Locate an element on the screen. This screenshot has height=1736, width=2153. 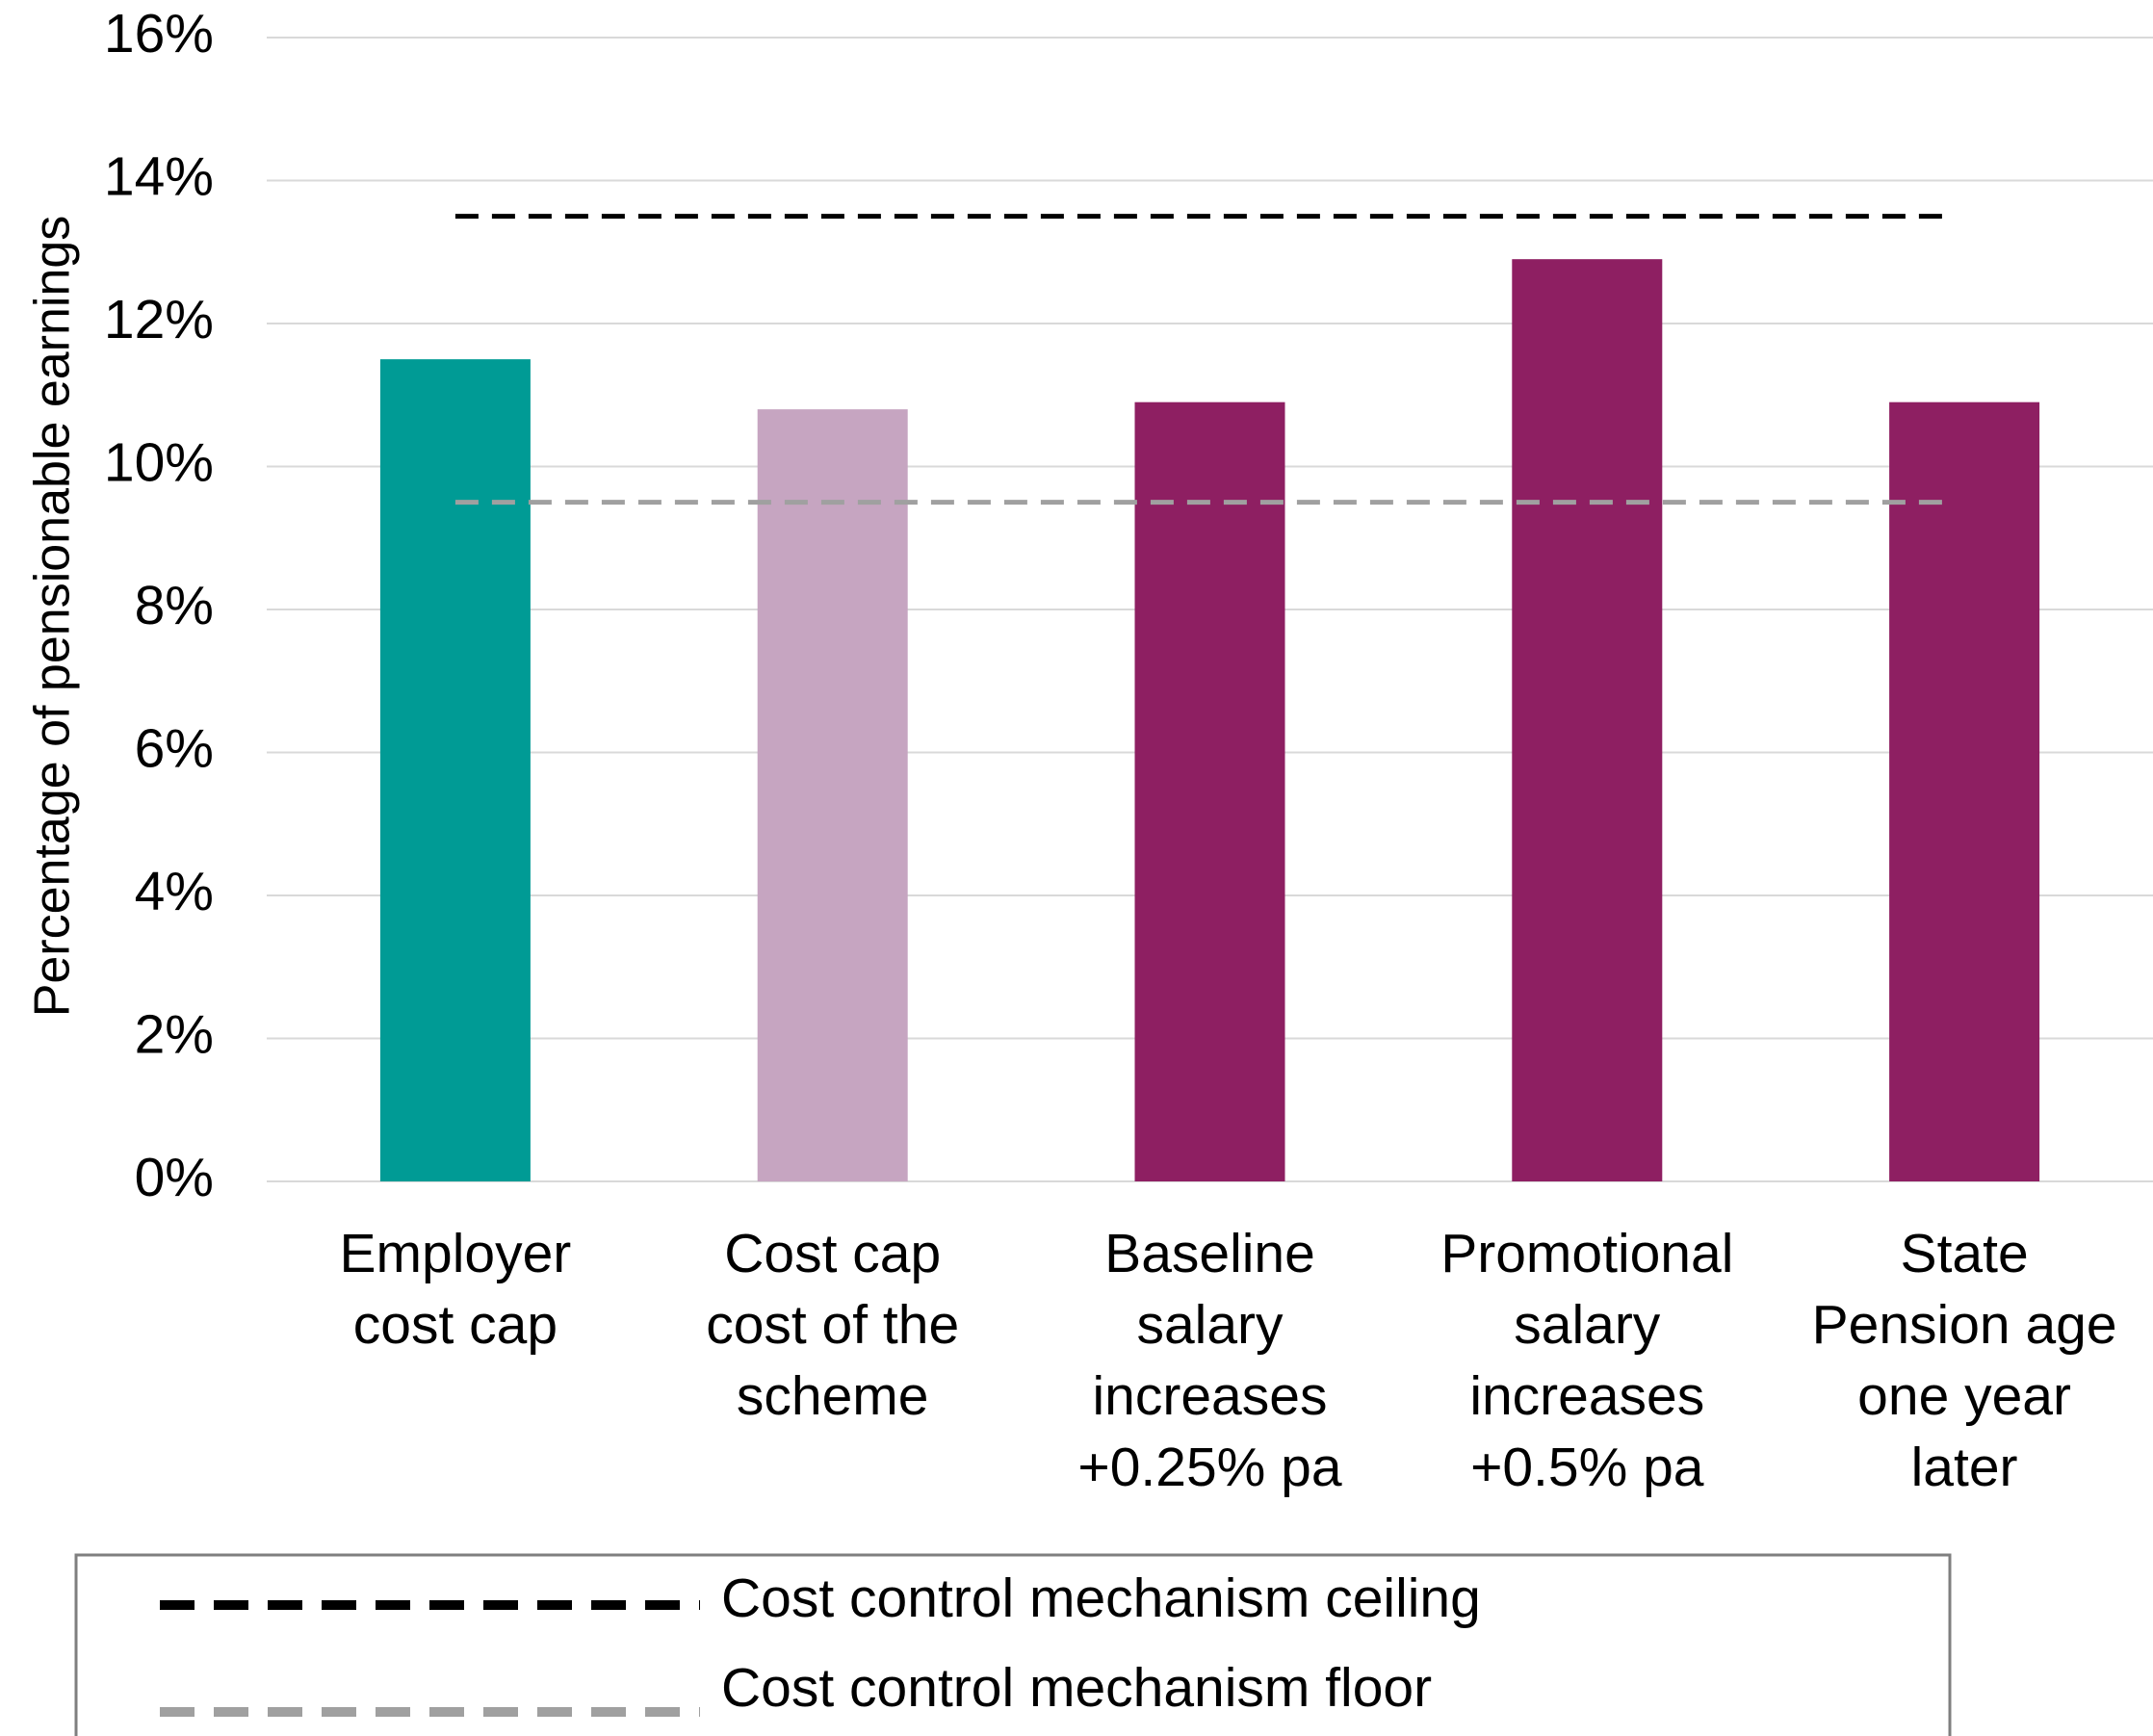
y-tick-label: 16% is located at coordinates (159, 34).